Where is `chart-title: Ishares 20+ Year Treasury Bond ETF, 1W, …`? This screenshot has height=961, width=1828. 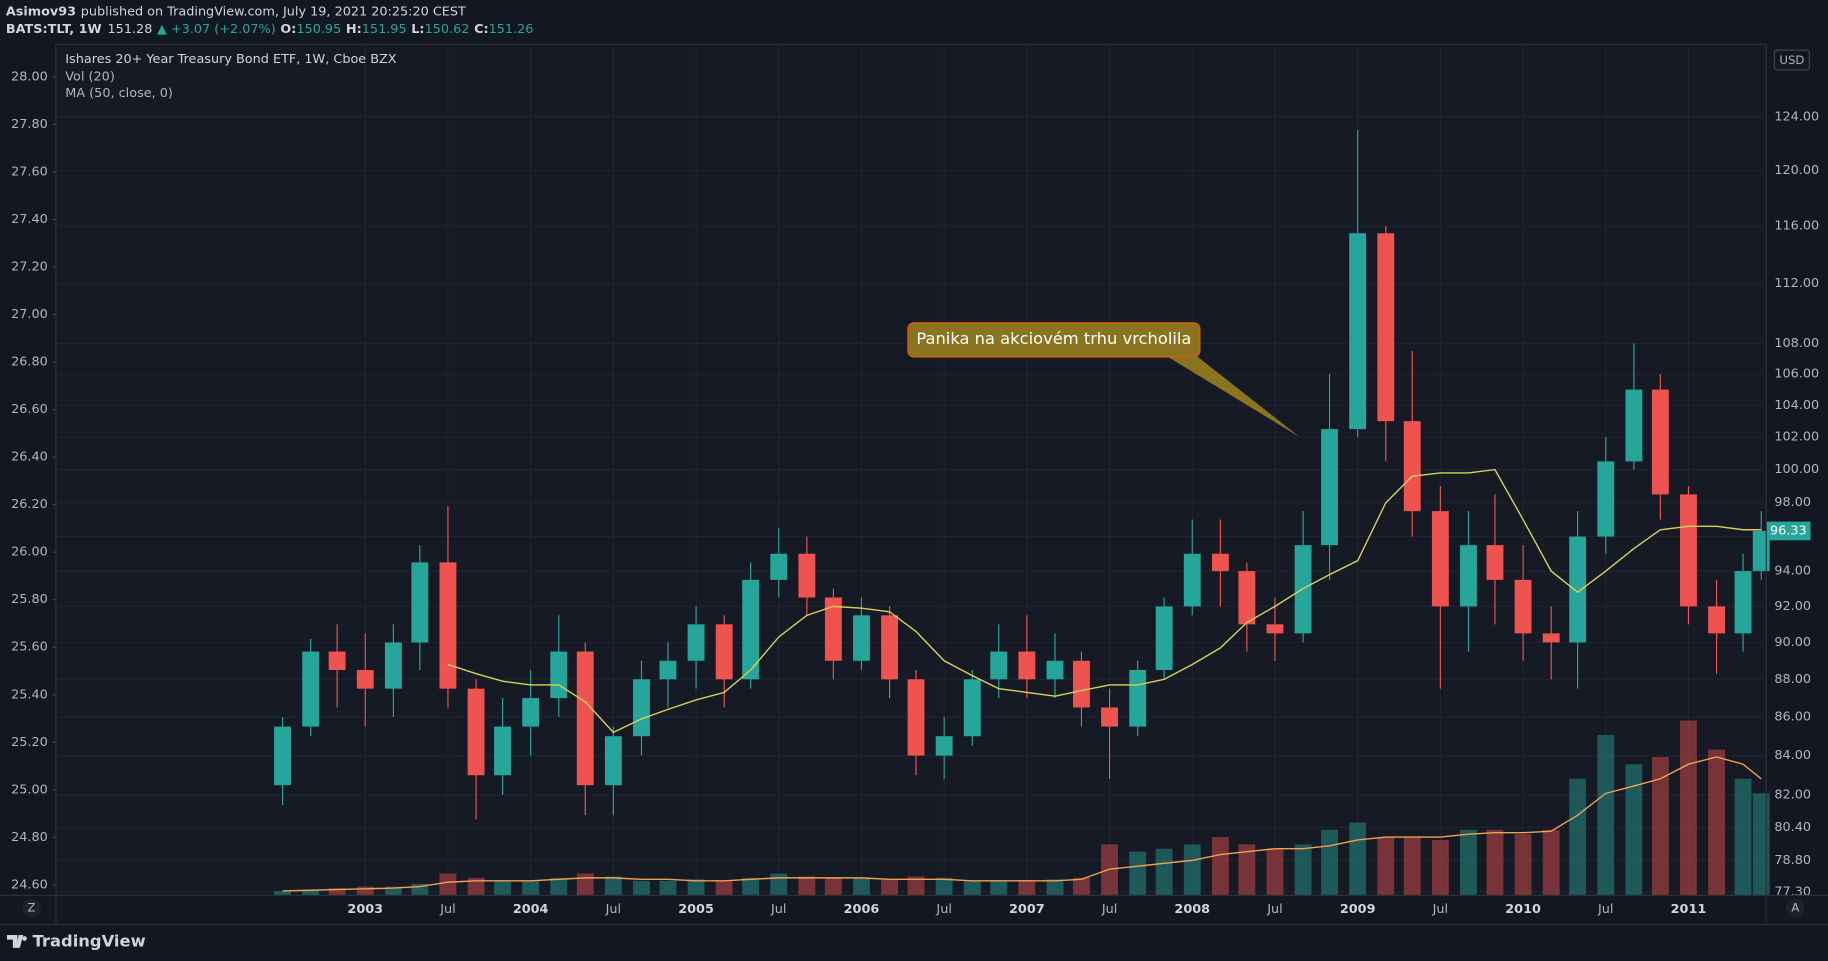 chart-title: Ishares 20+ Year Treasury Bond ETF, 1W, … is located at coordinates (231, 59).